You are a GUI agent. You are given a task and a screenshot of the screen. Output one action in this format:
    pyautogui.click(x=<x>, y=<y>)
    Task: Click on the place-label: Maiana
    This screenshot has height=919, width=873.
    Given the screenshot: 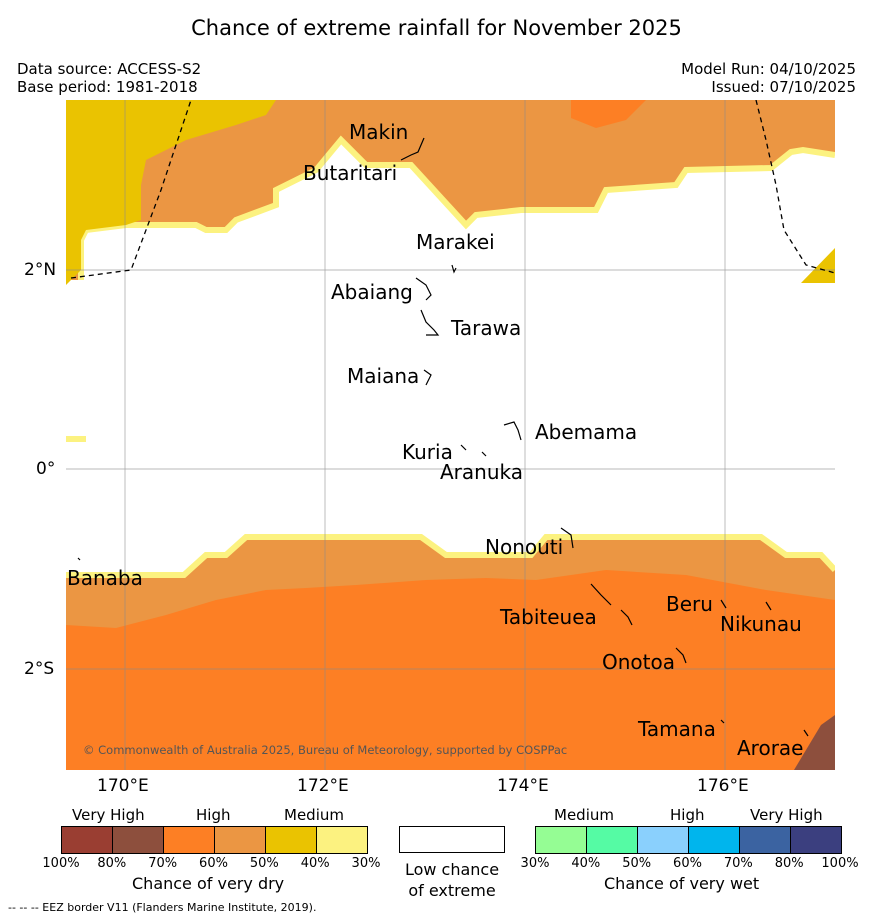 What is the action you would take?
    pyautogui.click(x=383, y=376)
    